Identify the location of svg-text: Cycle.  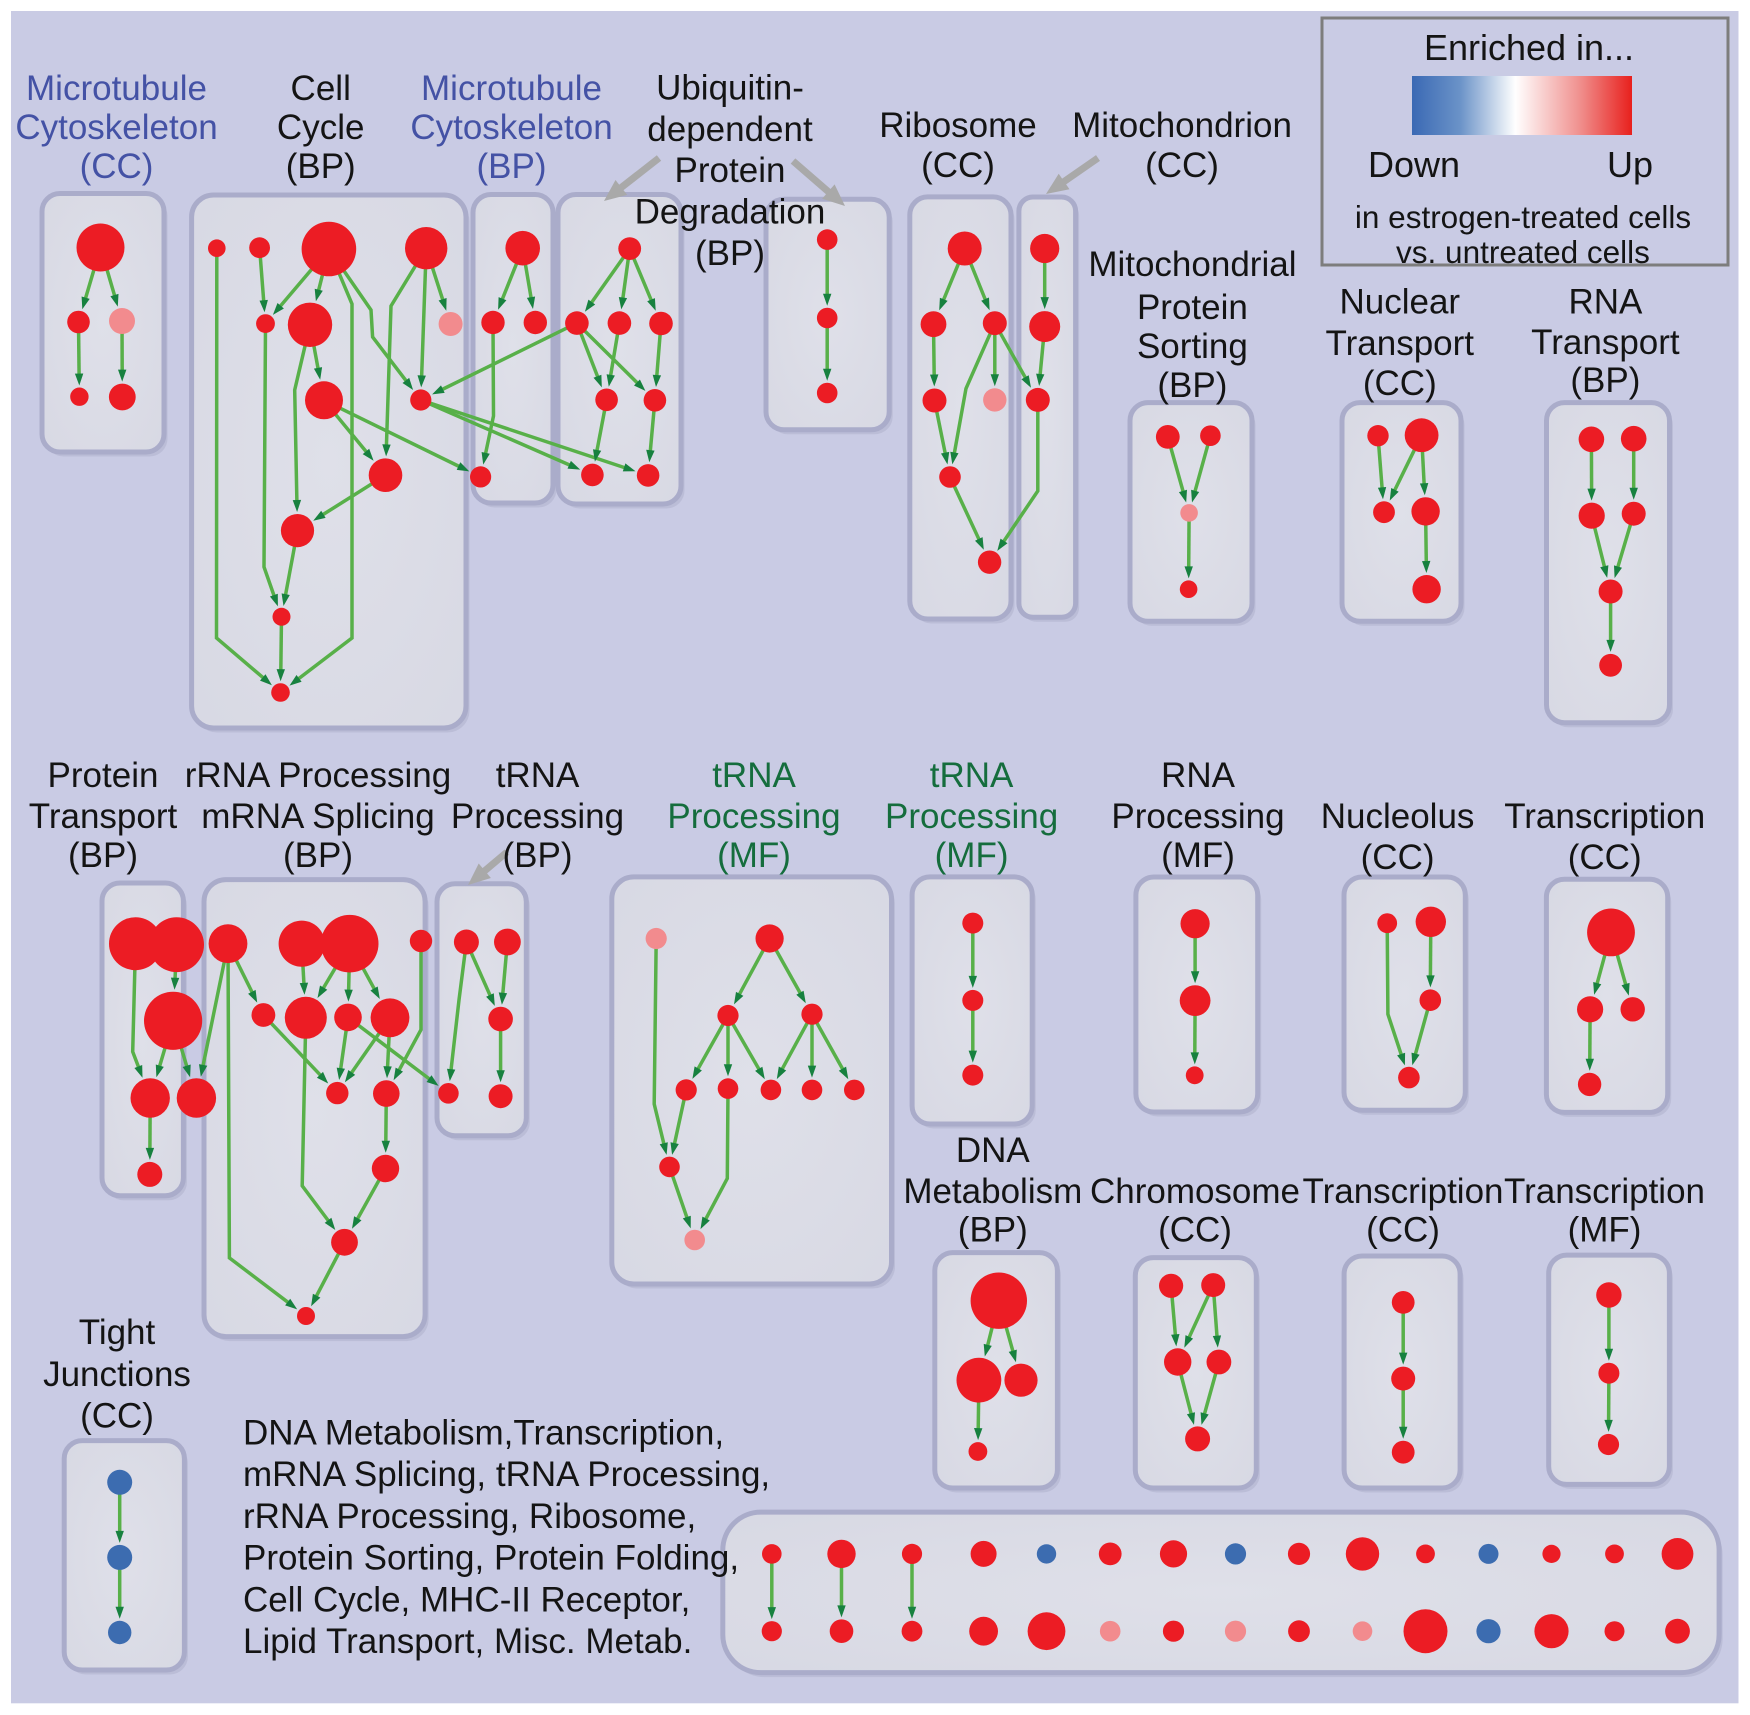
(321, 127).